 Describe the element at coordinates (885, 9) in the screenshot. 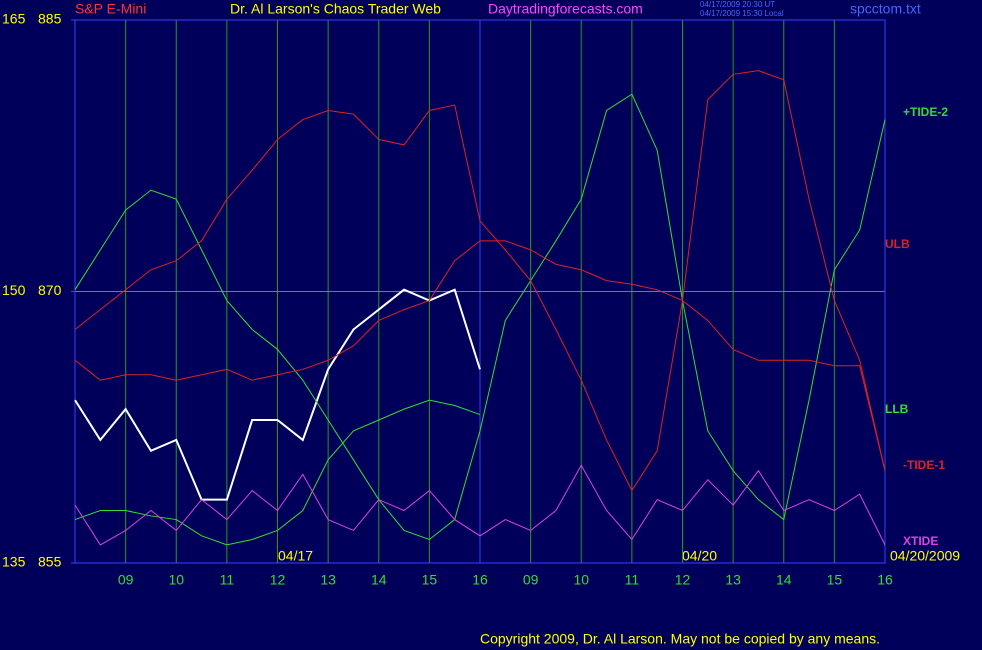

I see `file-name: spcctom.txt` at that location.